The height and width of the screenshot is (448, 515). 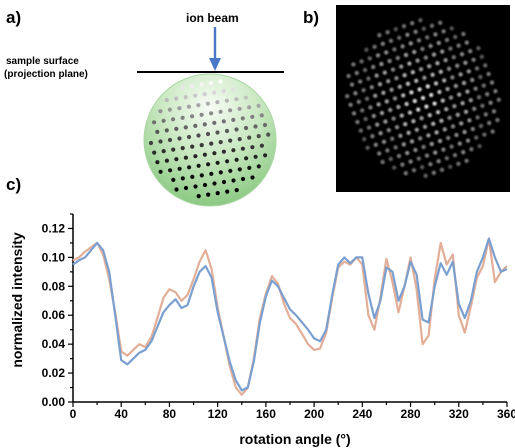 I want to click on surface-label-line1: sample surface, so click(x=42, y=61).